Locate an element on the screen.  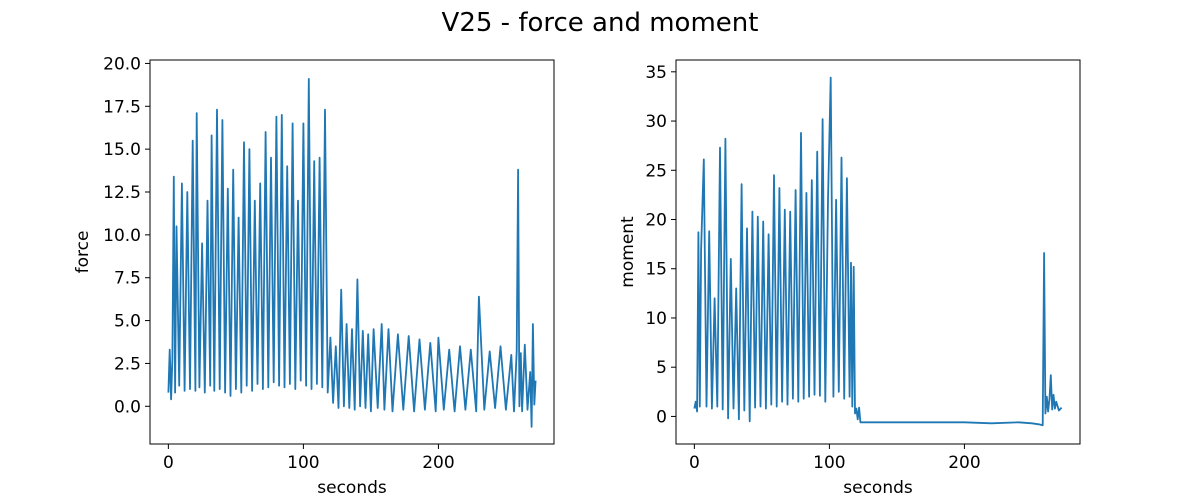
force-ytick-label: 20.0 is located at coordinates (122, 64).